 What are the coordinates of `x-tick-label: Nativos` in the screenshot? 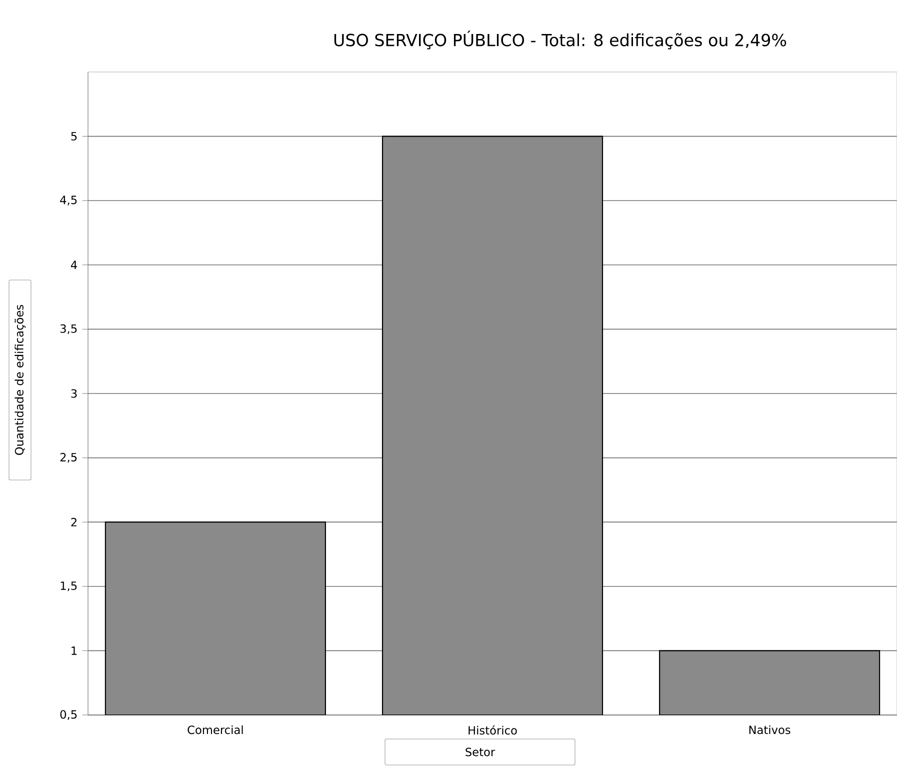 It's located at (769, 729).